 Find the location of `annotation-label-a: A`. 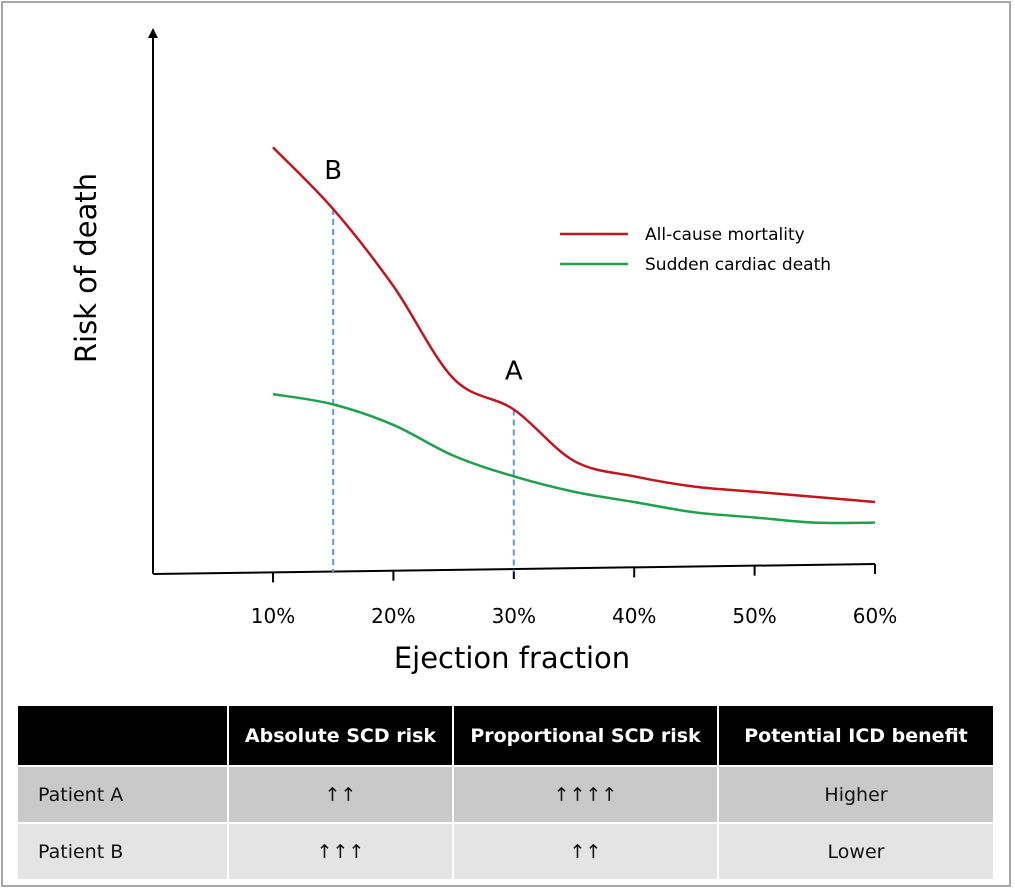

annotation-label-a: A is located at coordinates (514, 372).